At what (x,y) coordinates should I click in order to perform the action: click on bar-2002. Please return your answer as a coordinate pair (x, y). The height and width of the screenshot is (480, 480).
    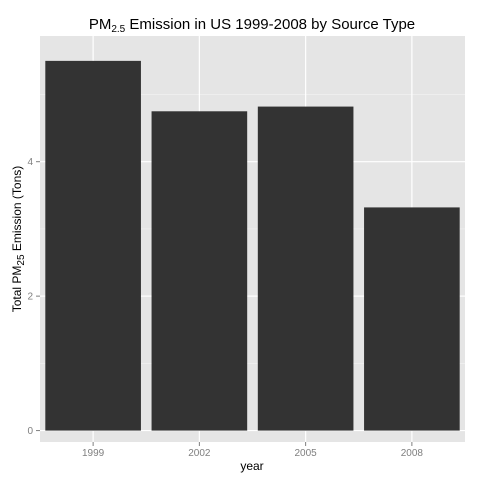
    Looking at the image, I should click on (199, 271).